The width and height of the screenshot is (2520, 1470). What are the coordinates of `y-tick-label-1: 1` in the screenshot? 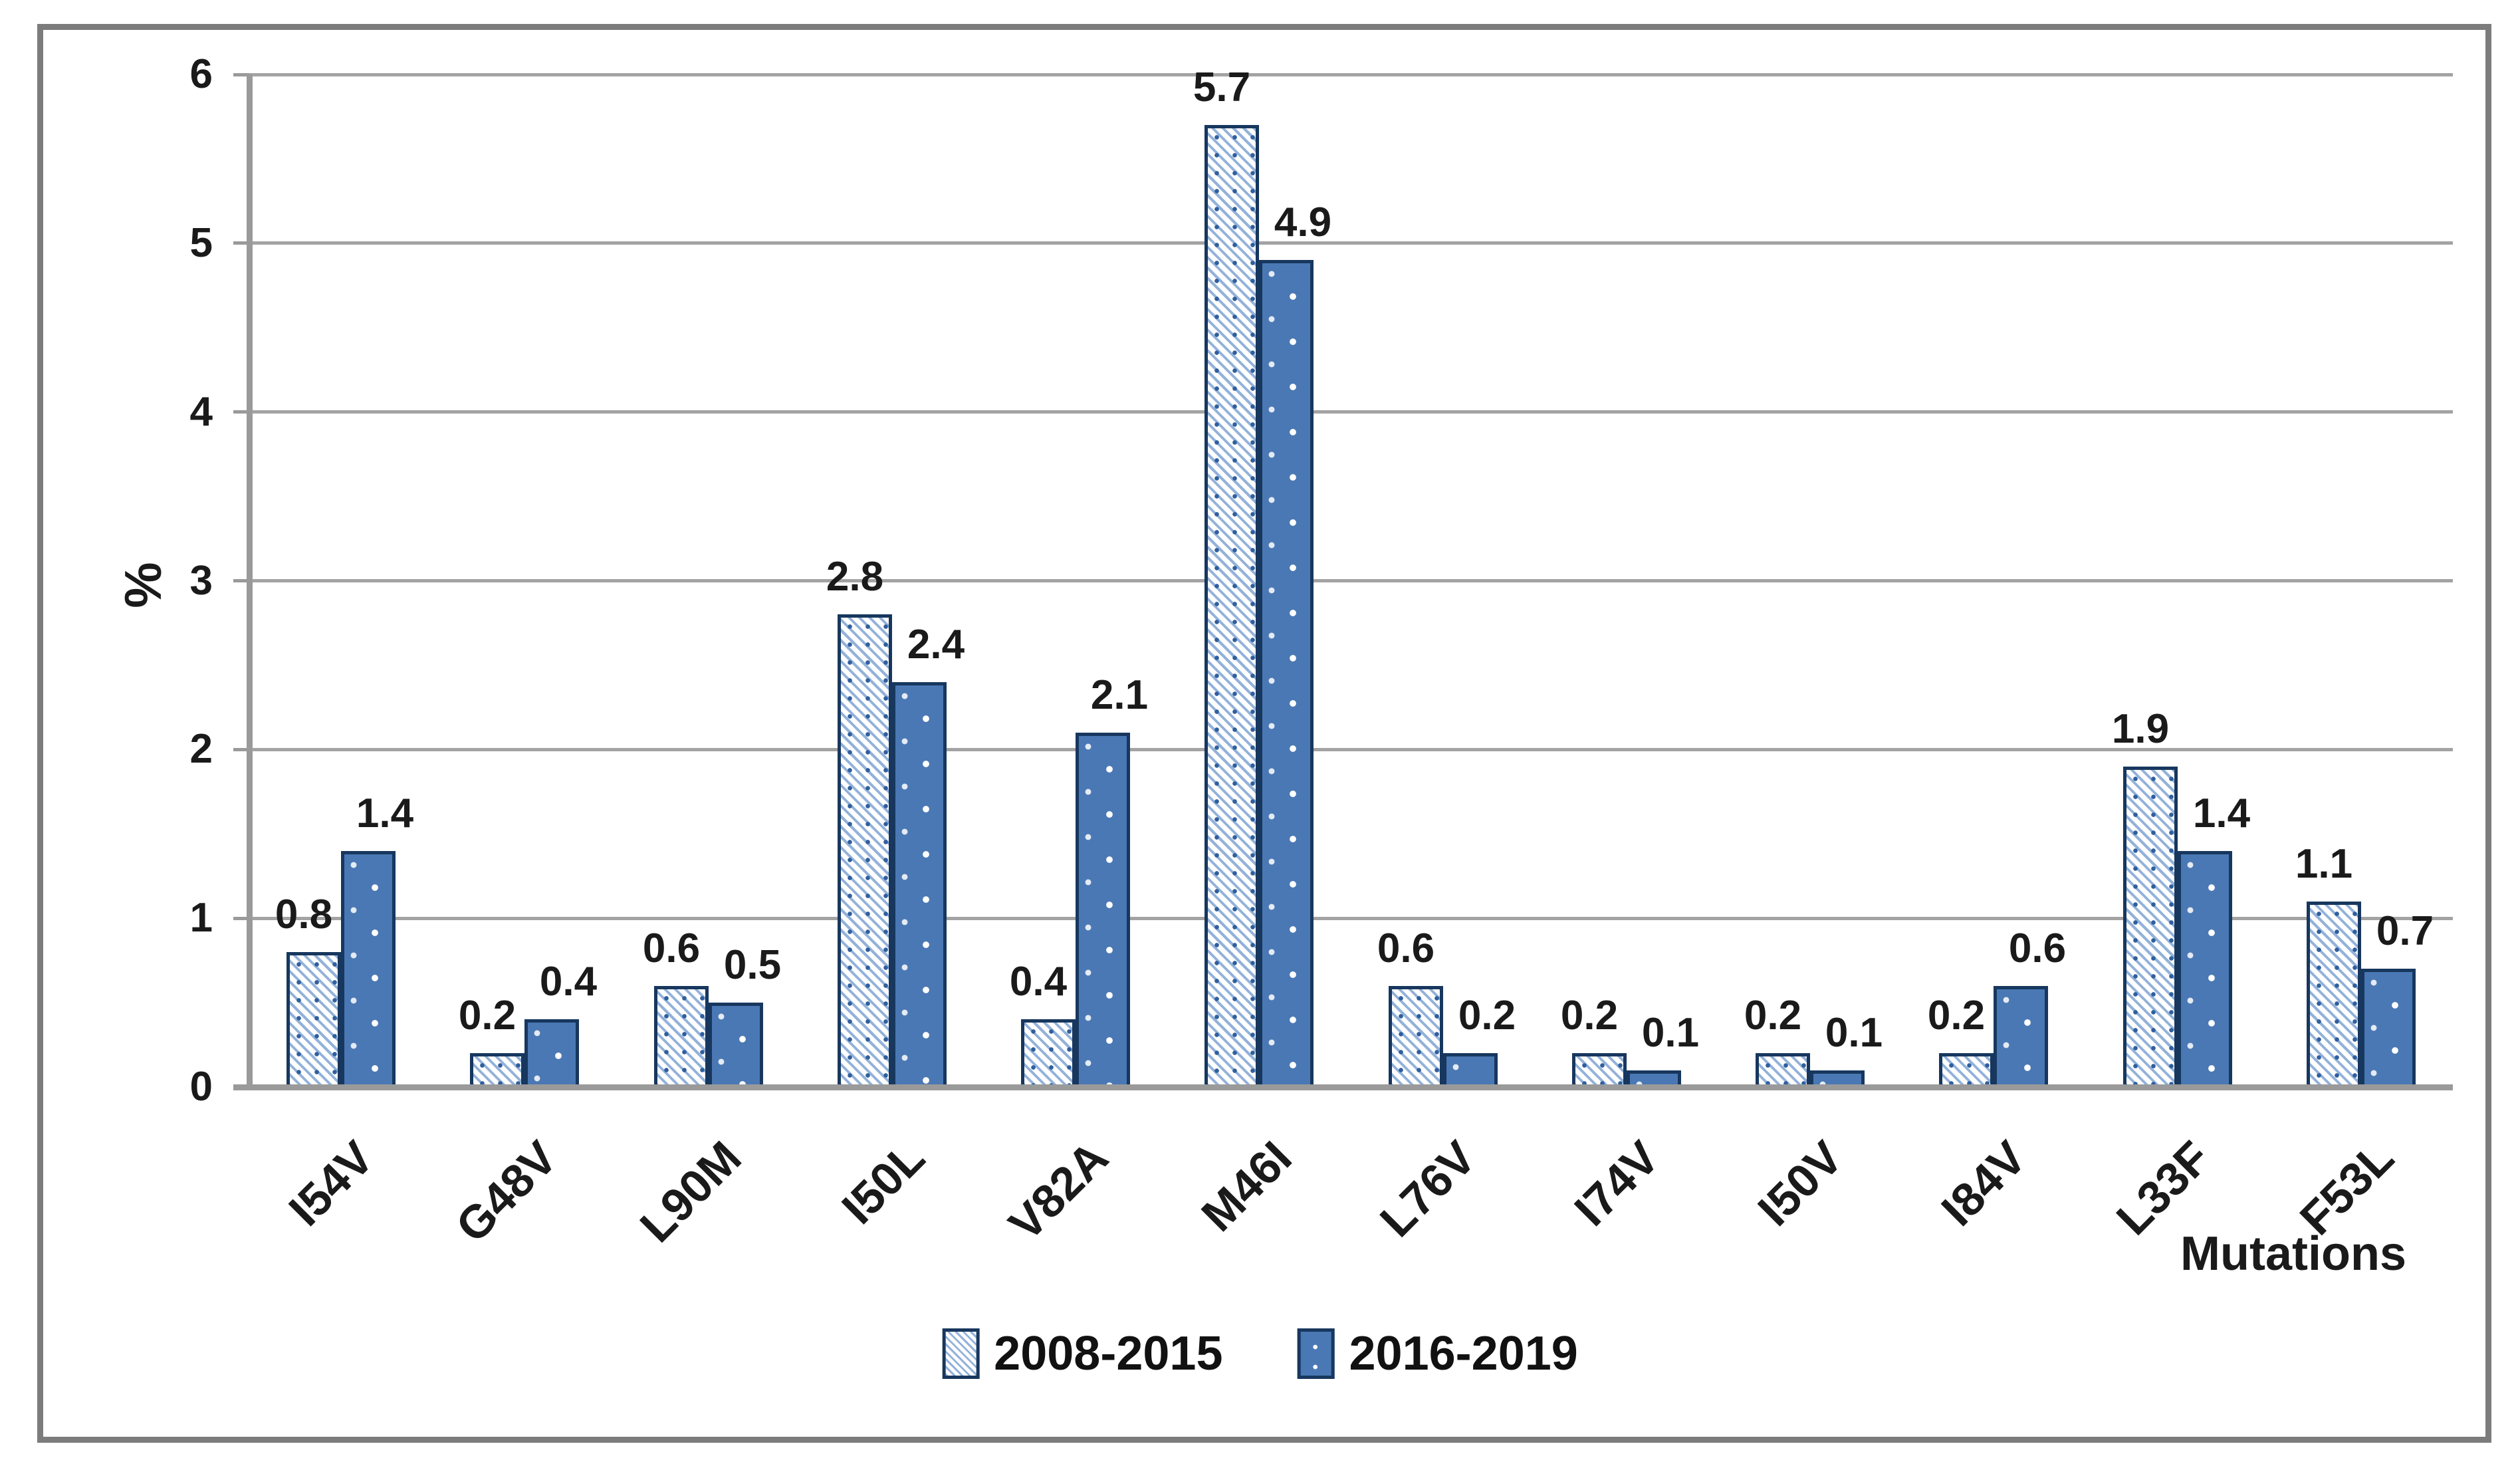 It's located at (201, 918).